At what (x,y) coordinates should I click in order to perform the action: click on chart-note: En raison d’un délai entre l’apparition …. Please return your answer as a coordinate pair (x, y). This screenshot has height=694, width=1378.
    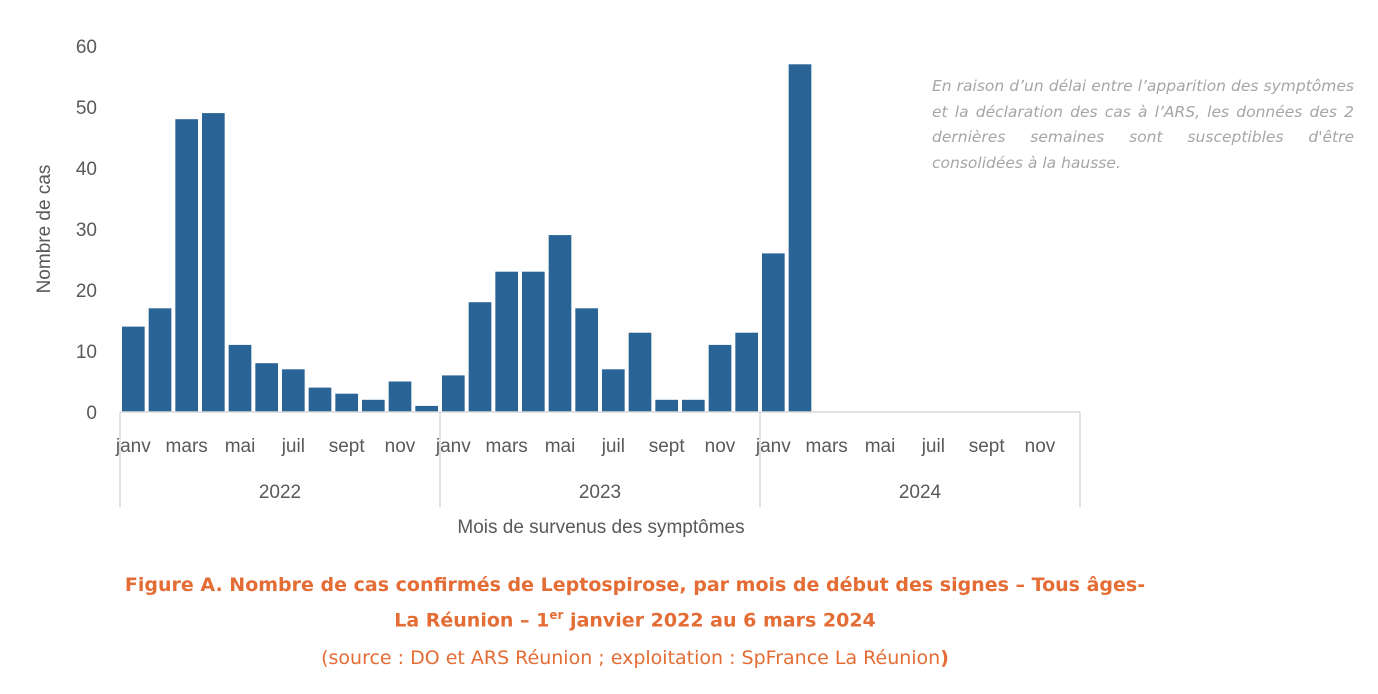
    Looking at the image, I should click on (1143, 124).